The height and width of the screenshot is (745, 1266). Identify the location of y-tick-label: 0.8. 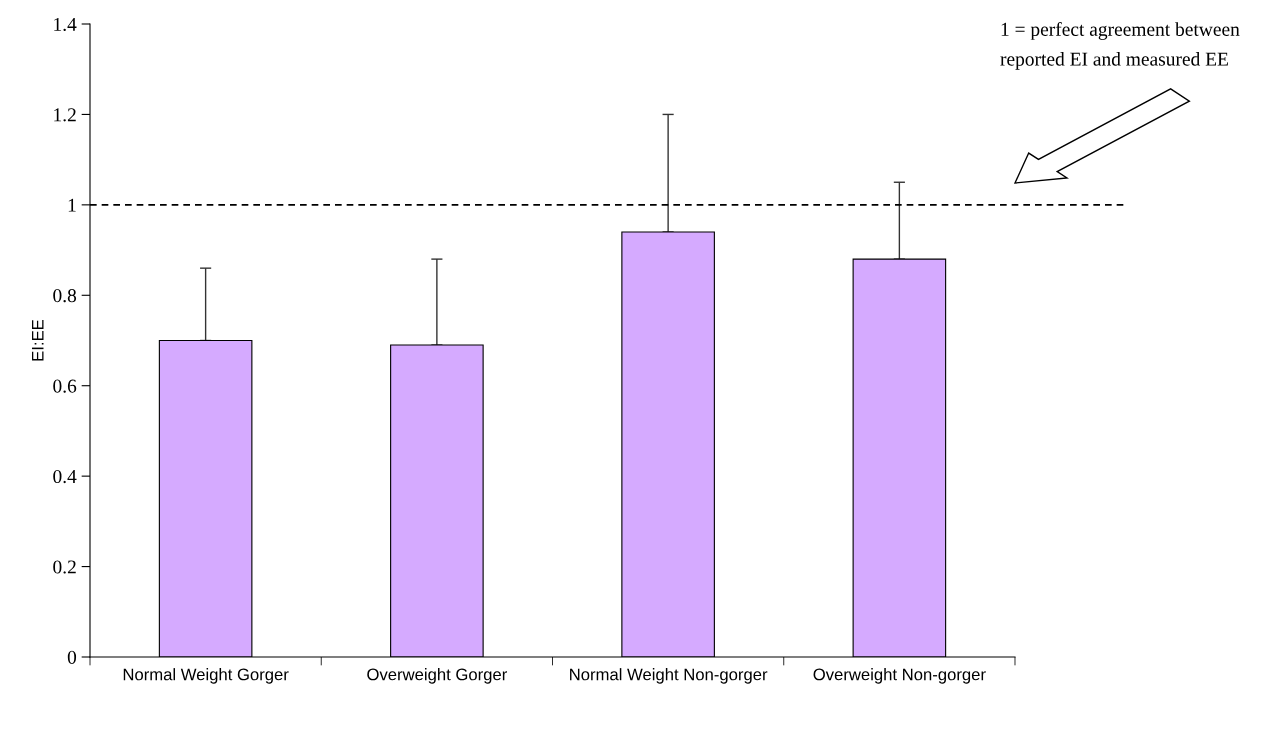
(65, 296).